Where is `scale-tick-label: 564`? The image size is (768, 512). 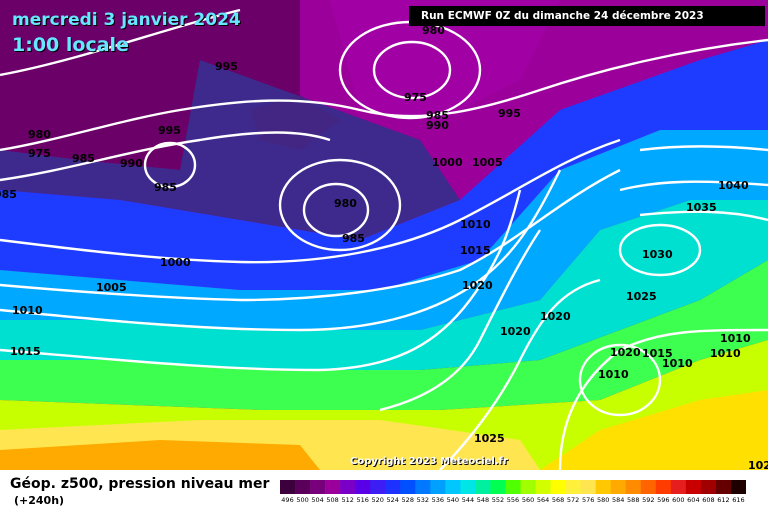 scale-tick-label: 564 is located at coordinates (543, 500).